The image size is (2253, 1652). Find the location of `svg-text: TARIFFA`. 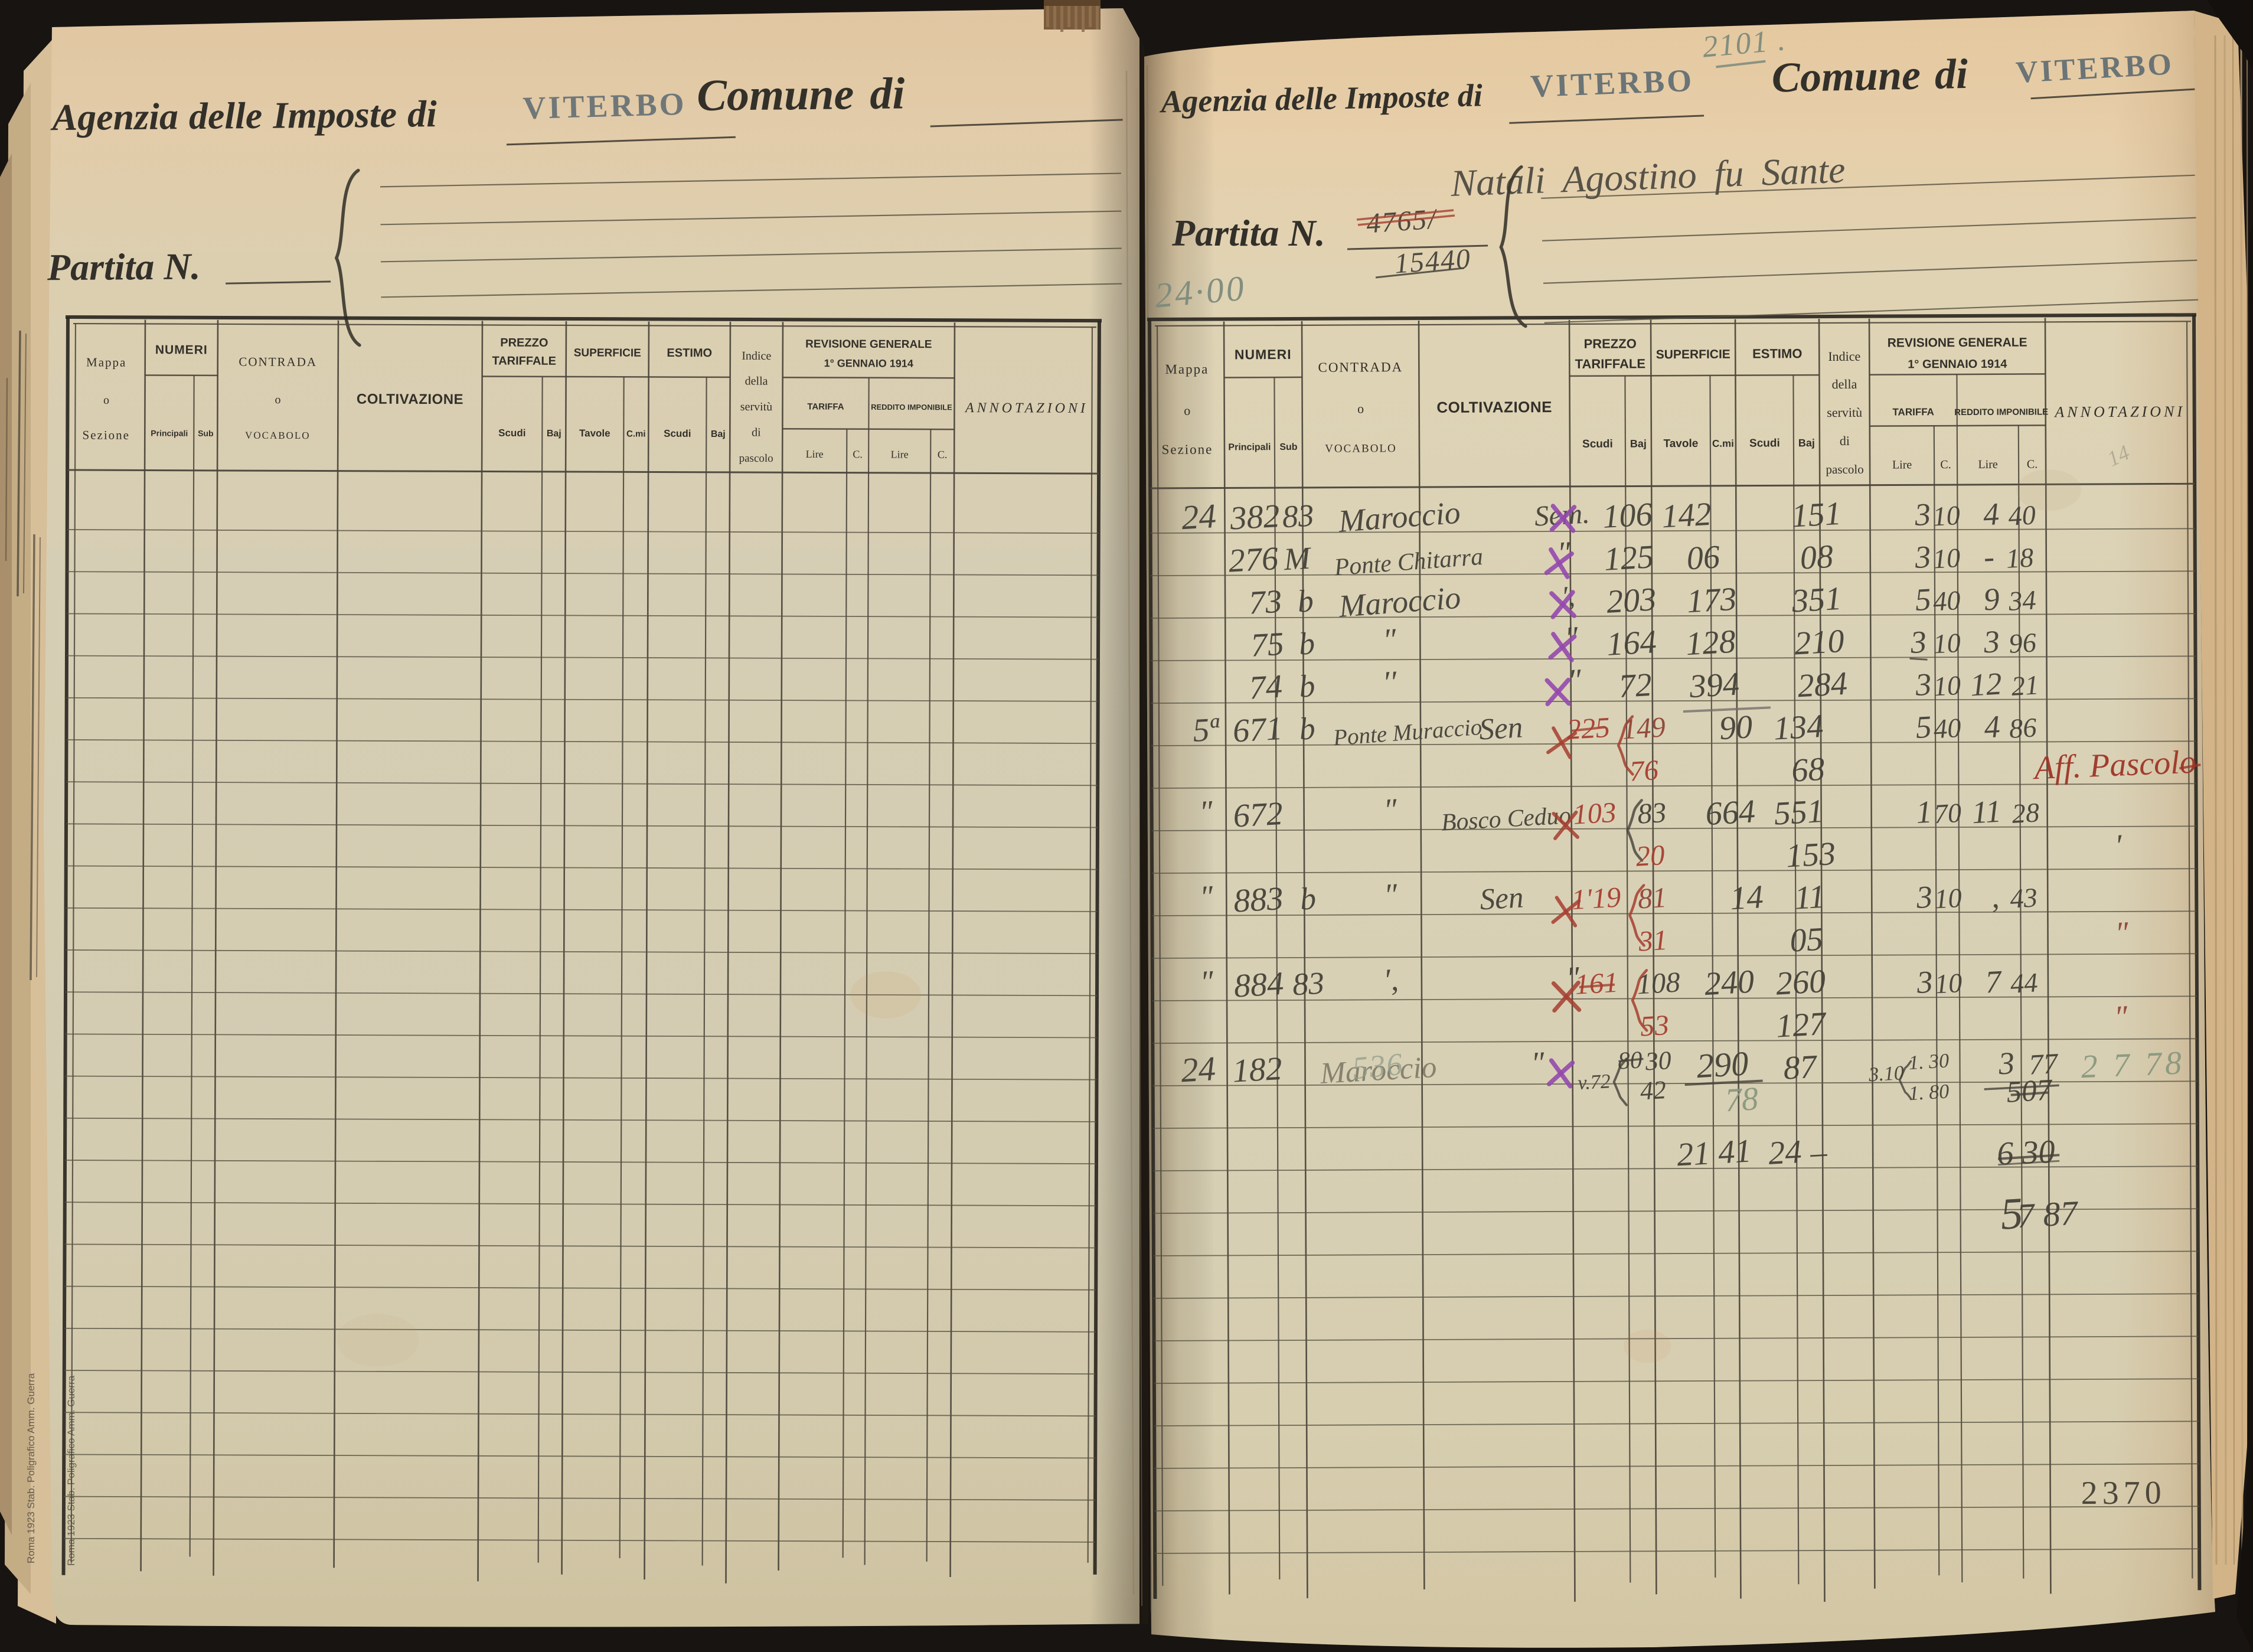

svg-text: TARIFFA is located at coordinates (826, 406).